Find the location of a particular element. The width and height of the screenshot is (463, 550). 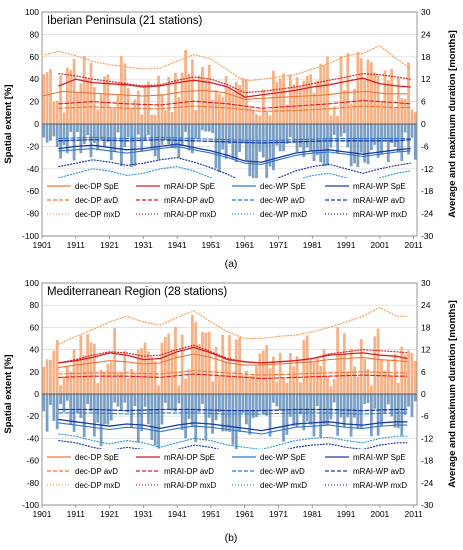

legend-label: mRAI-WP avD is located at coordinates (379, 200).